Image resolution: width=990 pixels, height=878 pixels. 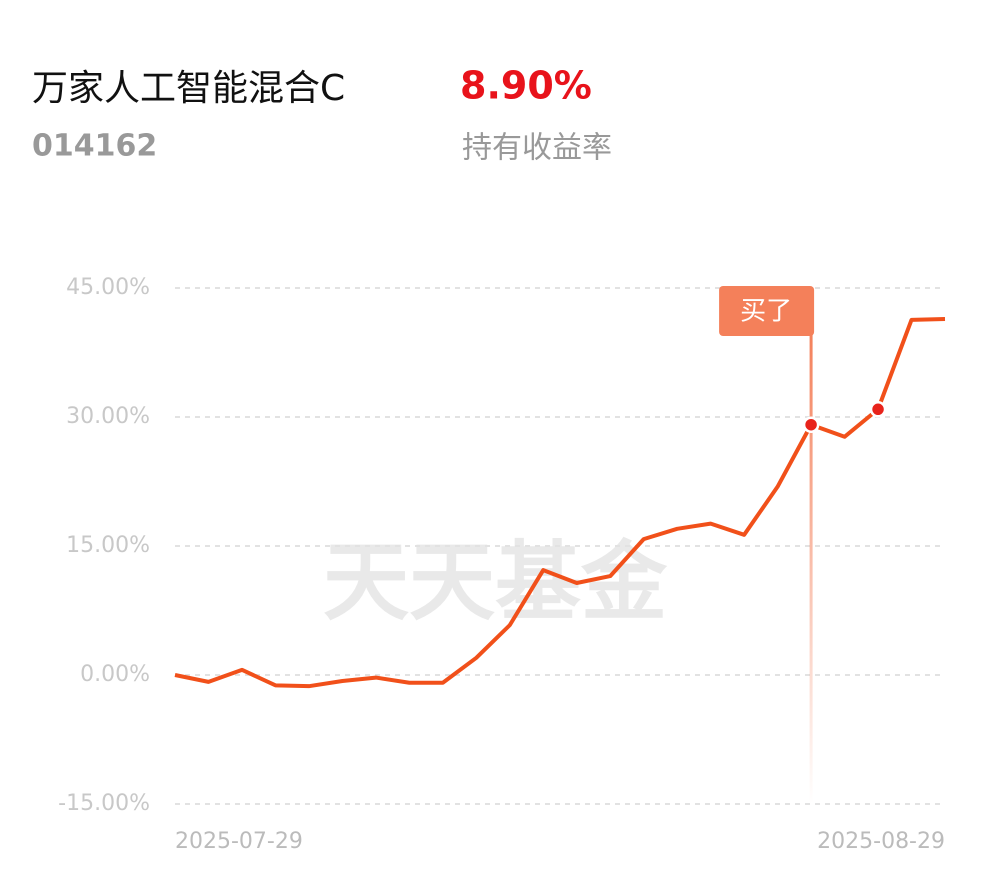 What do you see at coordinates (108, 416) in the screenshot?
I see `y-tick-label: 30.00%` at bounding box center [108, 416].